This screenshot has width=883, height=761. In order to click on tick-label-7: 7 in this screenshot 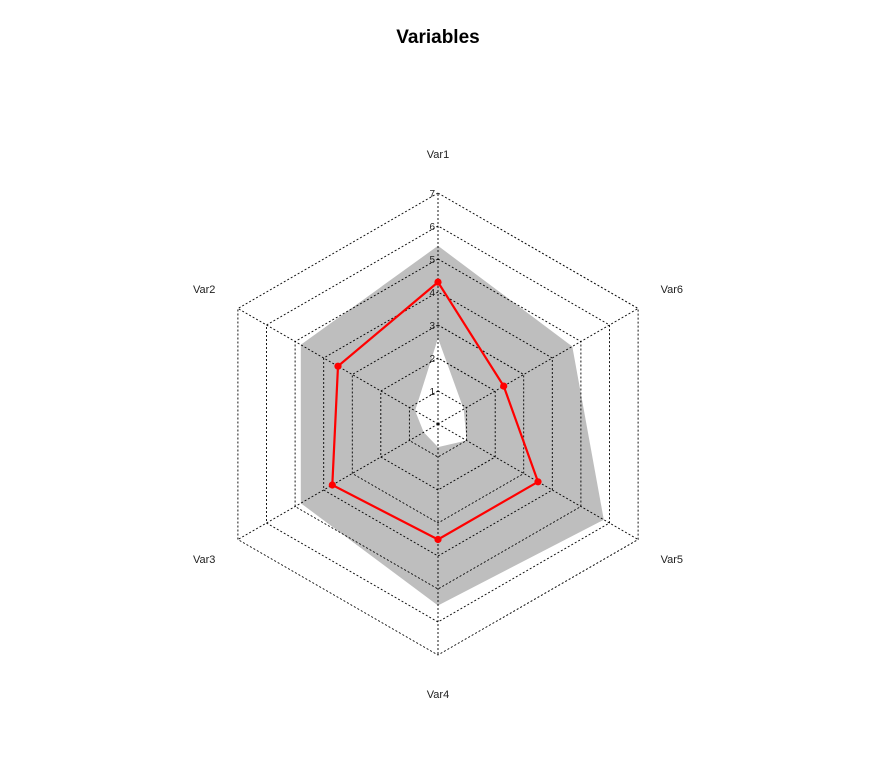, I will do `click(432, 194)`.